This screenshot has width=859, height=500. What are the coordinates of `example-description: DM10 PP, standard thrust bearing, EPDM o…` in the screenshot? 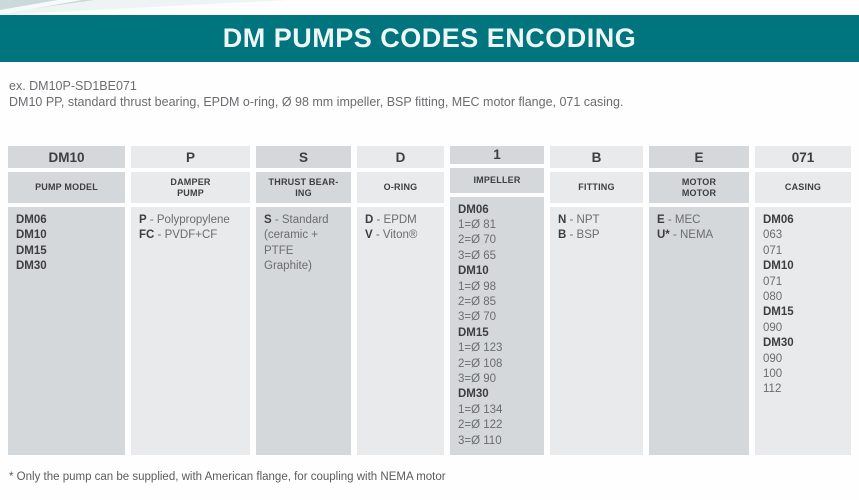 It's located at (316, 102).